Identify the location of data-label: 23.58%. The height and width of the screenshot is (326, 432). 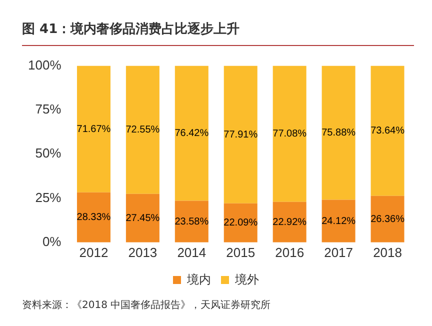
(191, 222).